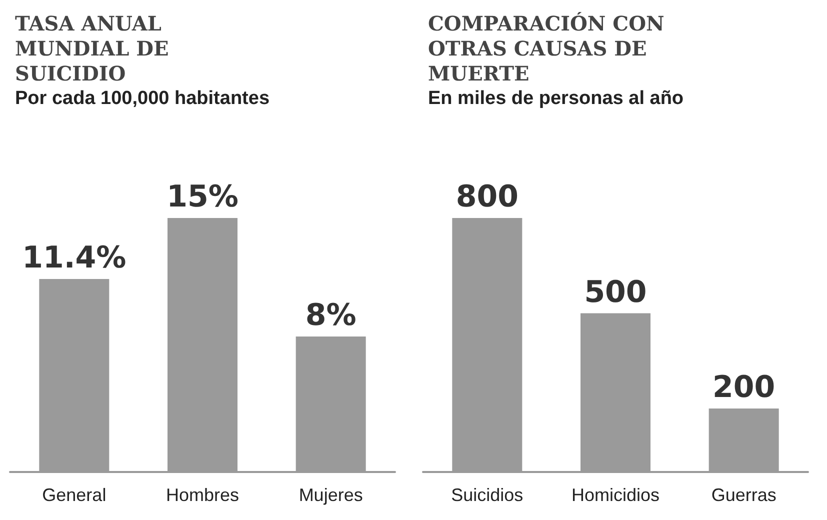 This screenshot has height=520, width=827. What do you see at coordinates (487, 197) in the screenshot?
I see `data-label: 800` at bounding box center [487, 197].